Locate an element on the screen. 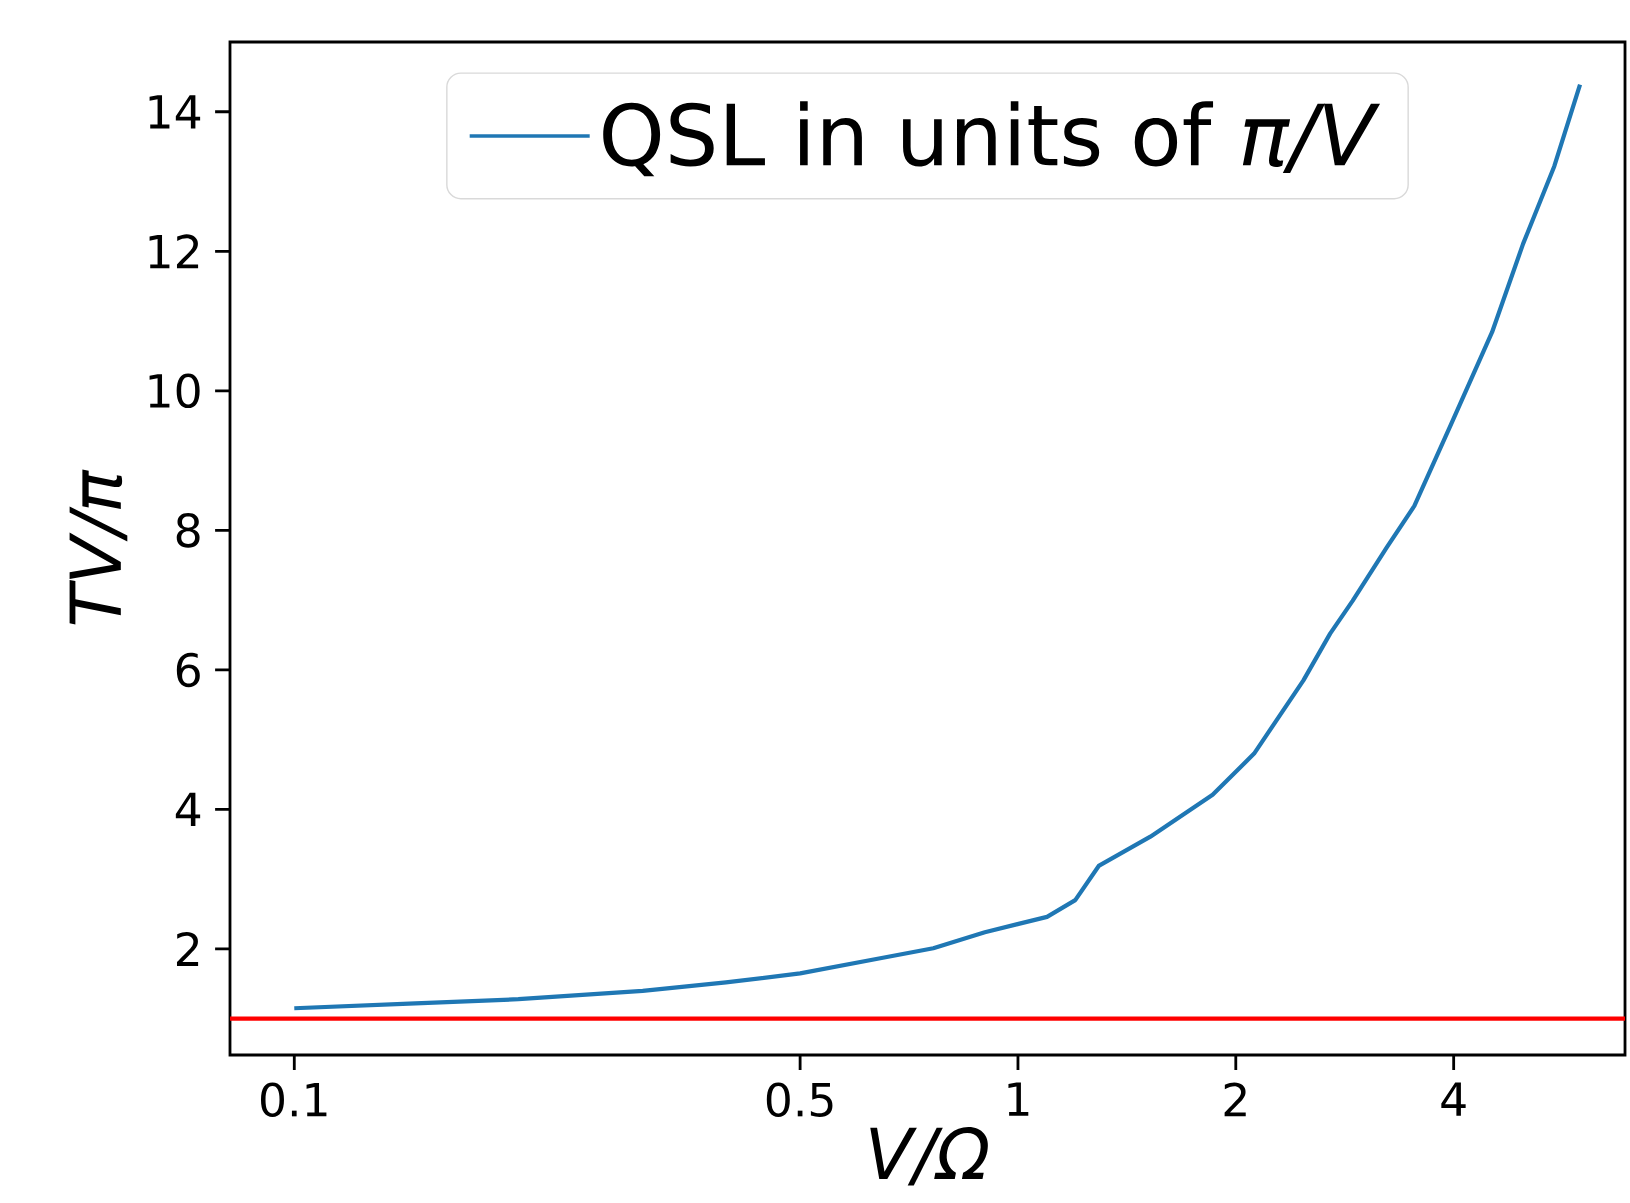 Image resolution: width=1630 pixels, height=1203 pixels. y-tick-label: 12 is located at coordinates (174, 251).